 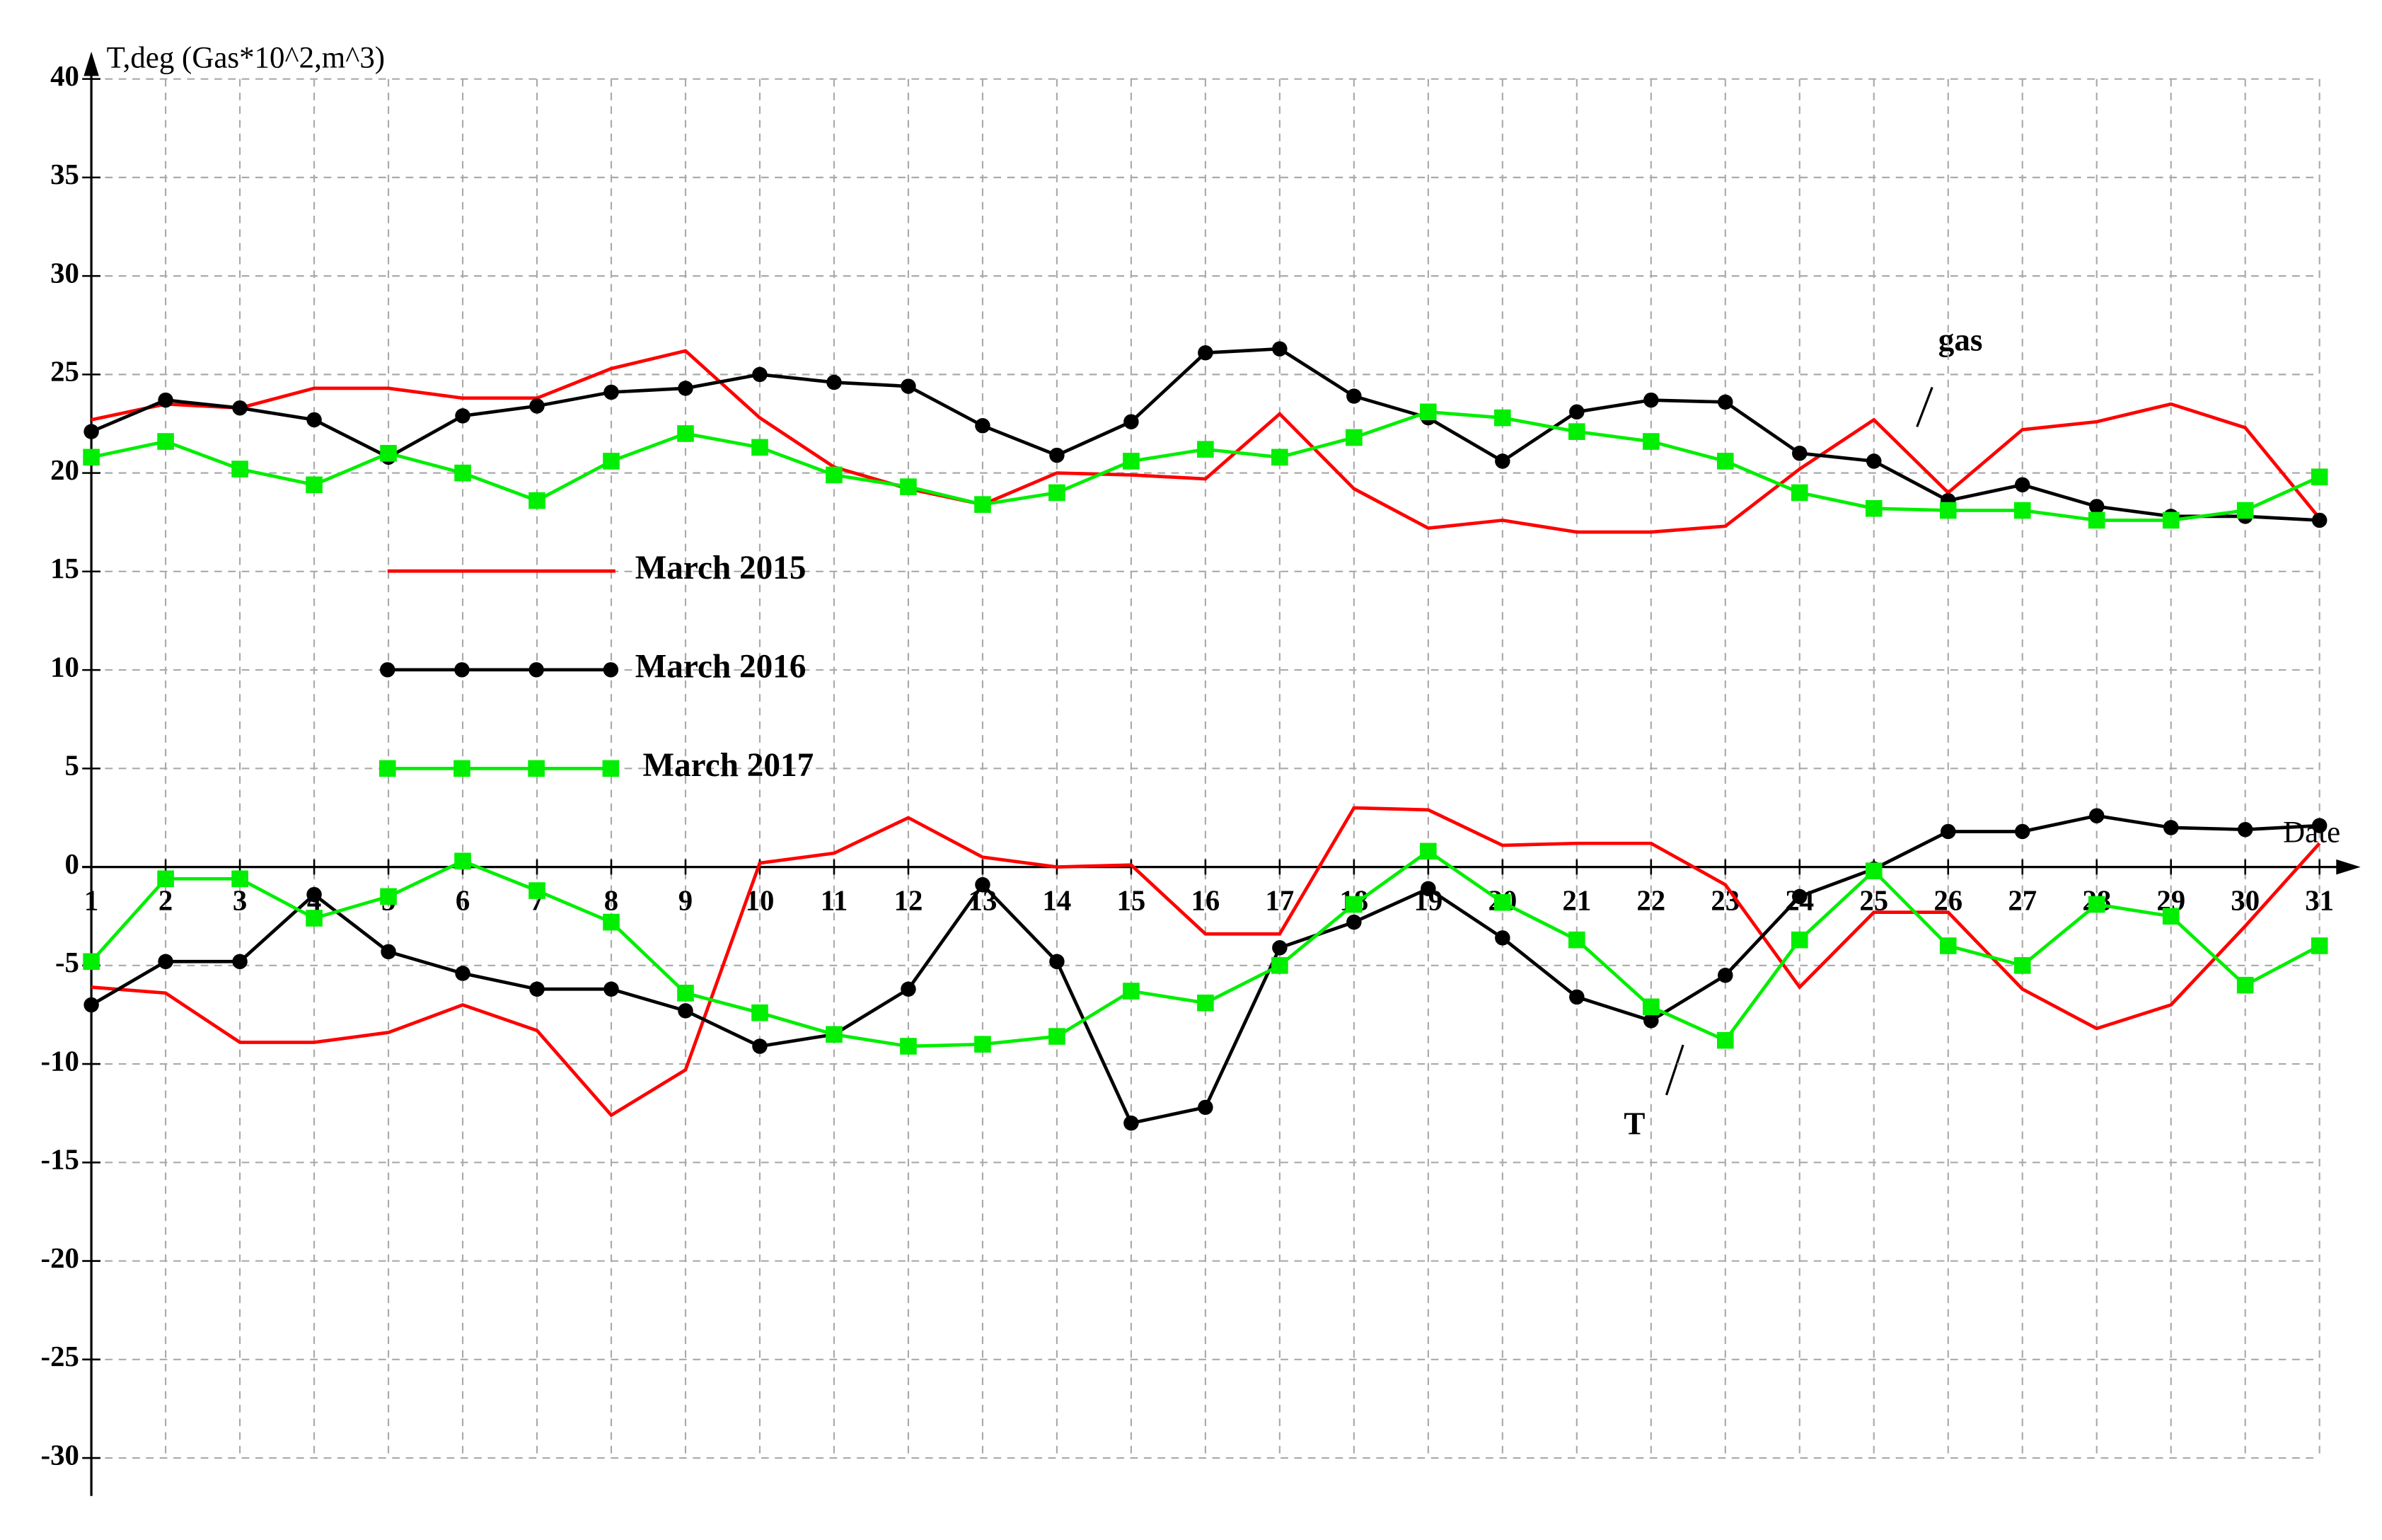 I want to click on y-tick-label: -10, so click(x=60, y=1061).